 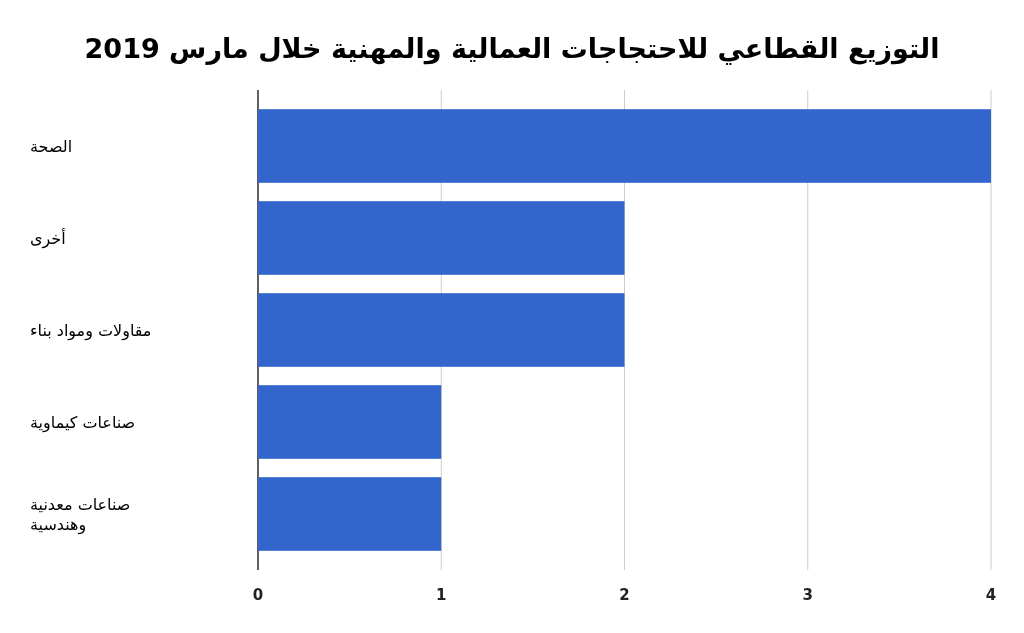 What do you see at coordinates (83, 423) in the screenshot?
I see `y-tick-label: صناعات كيماوية` at bounding box center [83, 423].